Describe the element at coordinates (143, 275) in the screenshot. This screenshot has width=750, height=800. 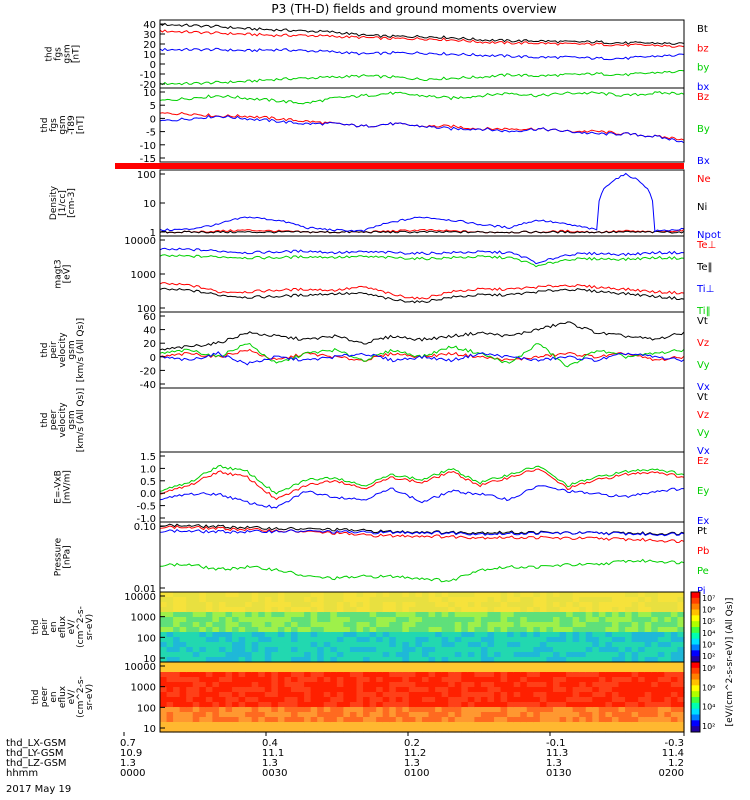
I see `y-tick-label: 1000` at that location.